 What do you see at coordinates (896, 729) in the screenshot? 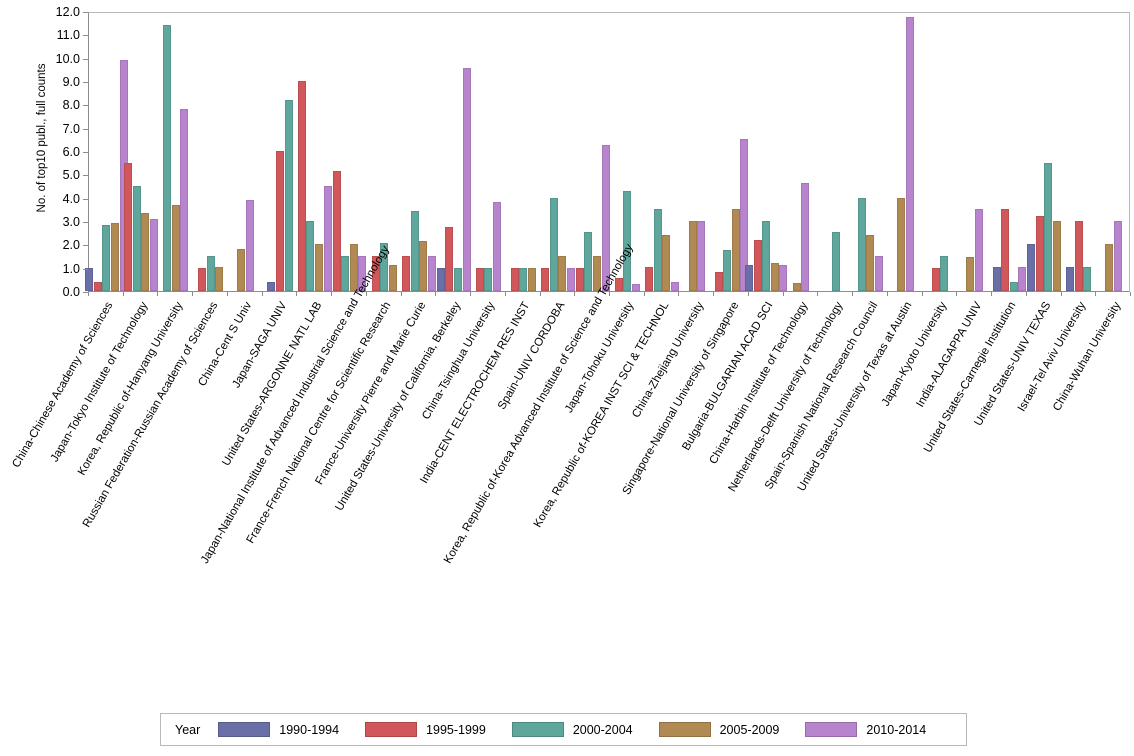
I see `legend-label: 2010-2014` at bounding box center [896, 729].